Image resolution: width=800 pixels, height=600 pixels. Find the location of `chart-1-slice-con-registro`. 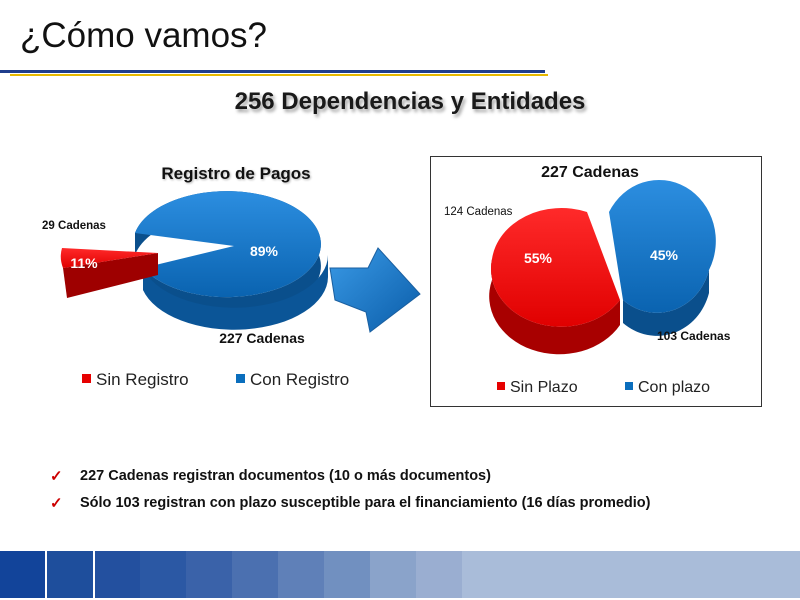

chart-1-slice-con-registro is located at coordinates (228, 244).